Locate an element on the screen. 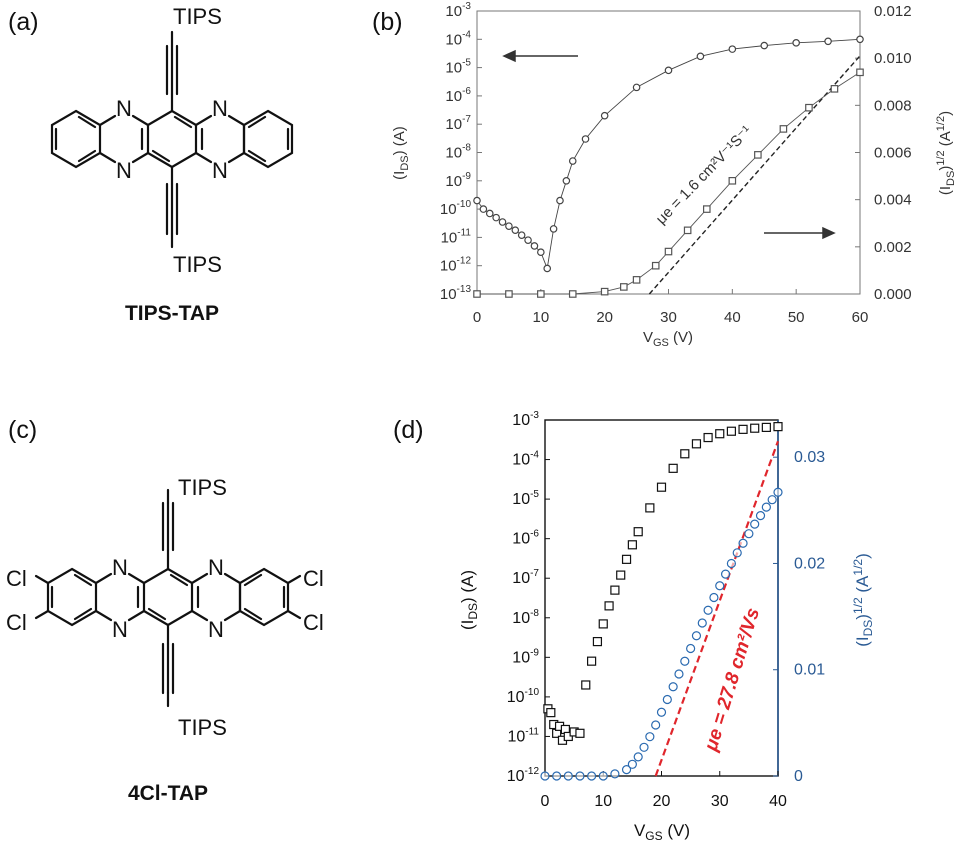 Image resolution: width=959 pixels, height=849 pixels. tick-label: 10⁻⁷ is located at coordinates (525, 577).